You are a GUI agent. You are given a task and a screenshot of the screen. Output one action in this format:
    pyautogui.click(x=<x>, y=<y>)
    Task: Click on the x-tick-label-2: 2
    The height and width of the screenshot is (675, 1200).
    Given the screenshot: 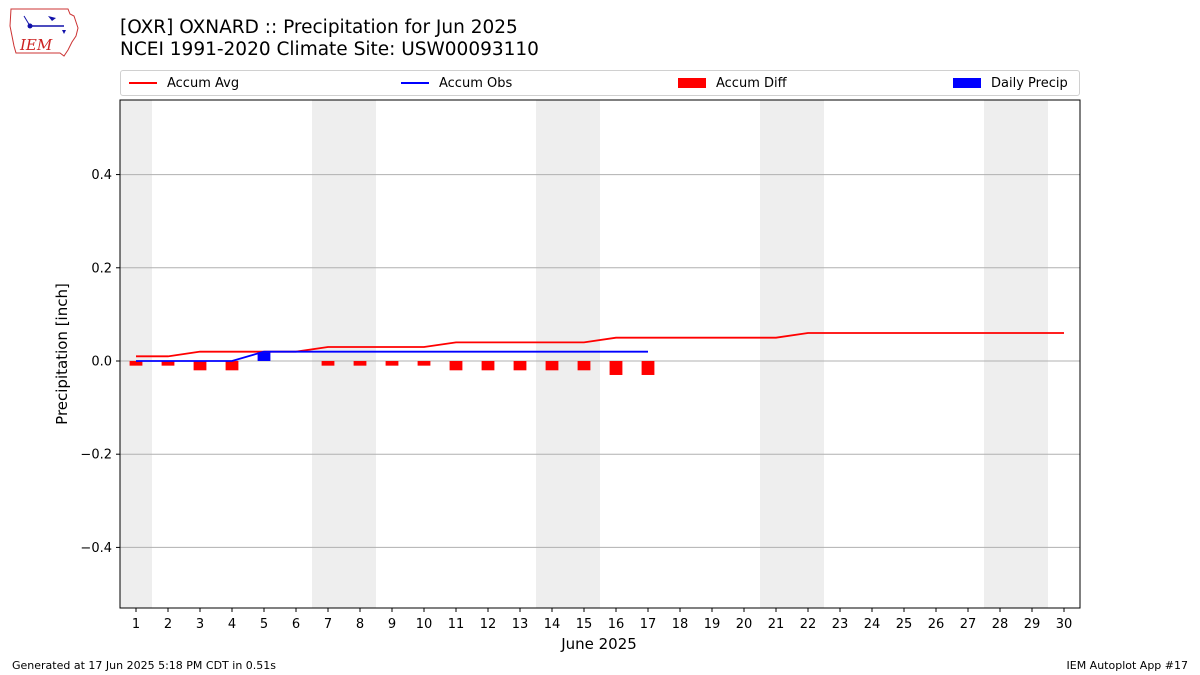 What is the action you would take?
    pyautogui.click(x=168, y=624)
    